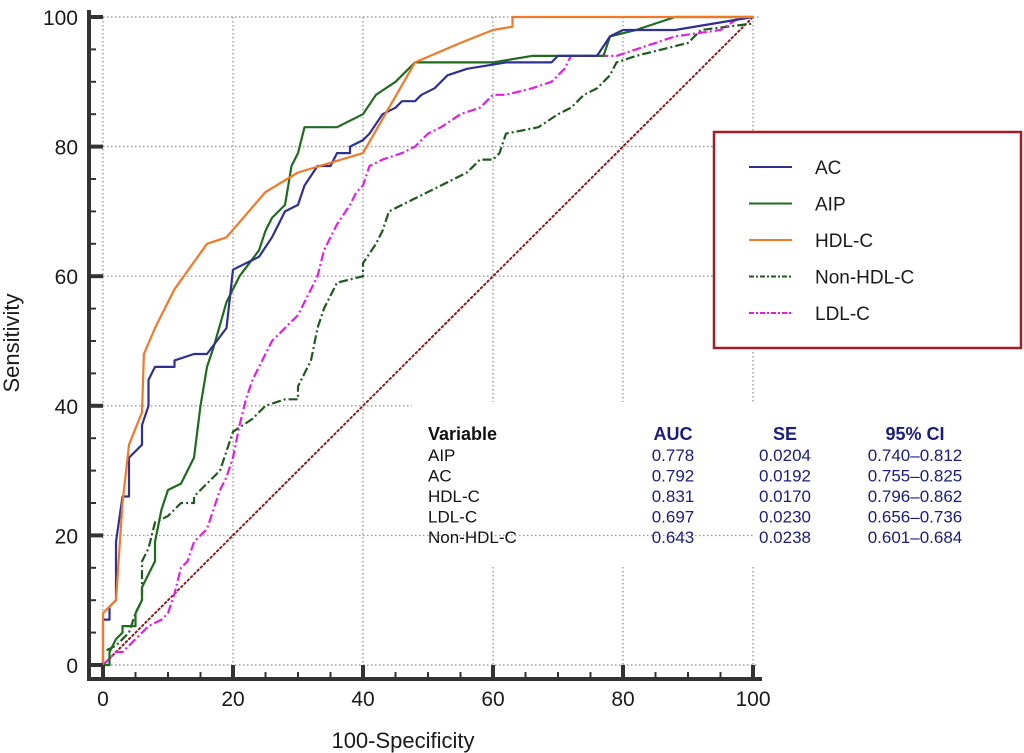 This screenshot has width=1024, height=753. Describe the element at coordinates (622, 699) in the screenshot. I see `x-tick-label: 80` at that location.